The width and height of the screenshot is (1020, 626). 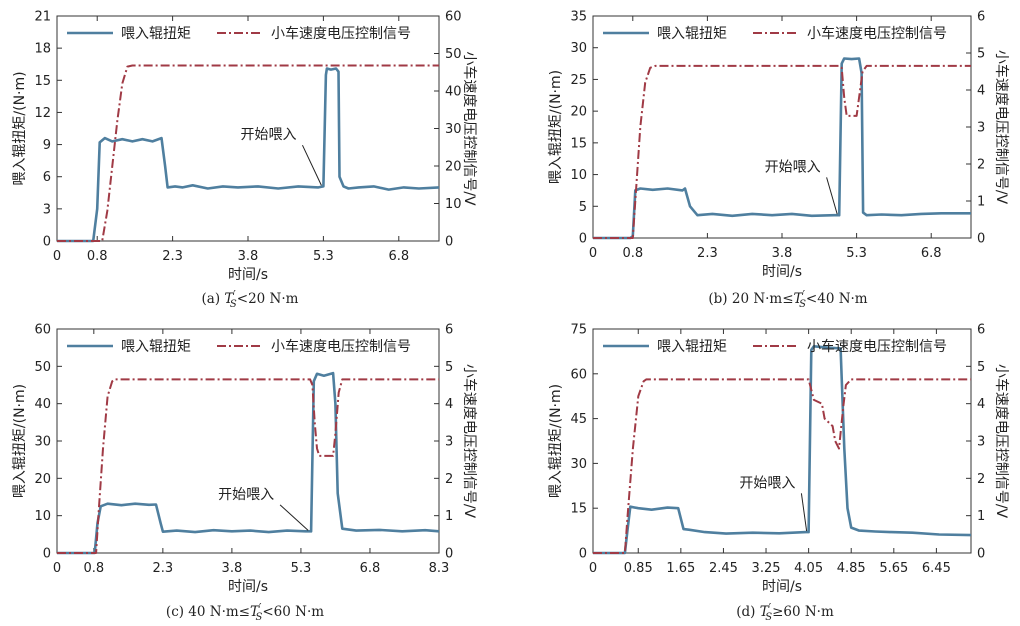 What do you see at coordinates (578, 330) in the screenshot?
I see `y-left-tick-label: 75` at bounding box center [578, 330].